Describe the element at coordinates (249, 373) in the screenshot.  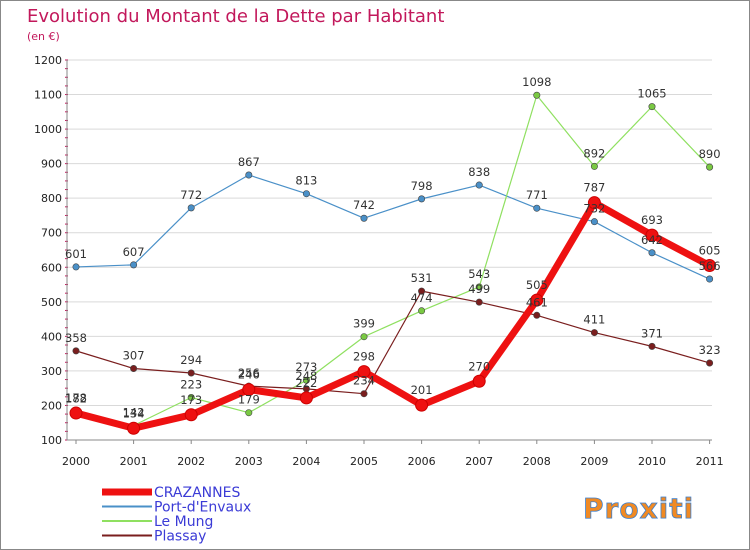
I see `data-label-plassay: 256` at that location.